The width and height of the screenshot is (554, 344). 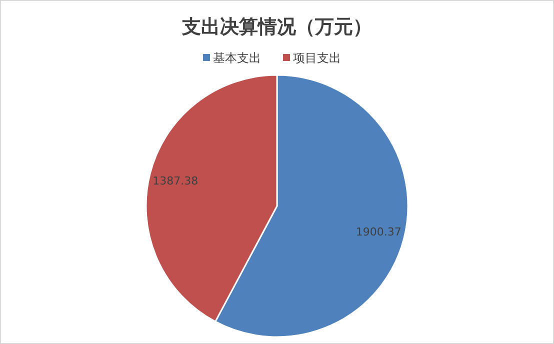 What do you see at coordinates (379, 231) in the screenshot?
I see `data-label: 1900.37` at bounding box center [379, 231].